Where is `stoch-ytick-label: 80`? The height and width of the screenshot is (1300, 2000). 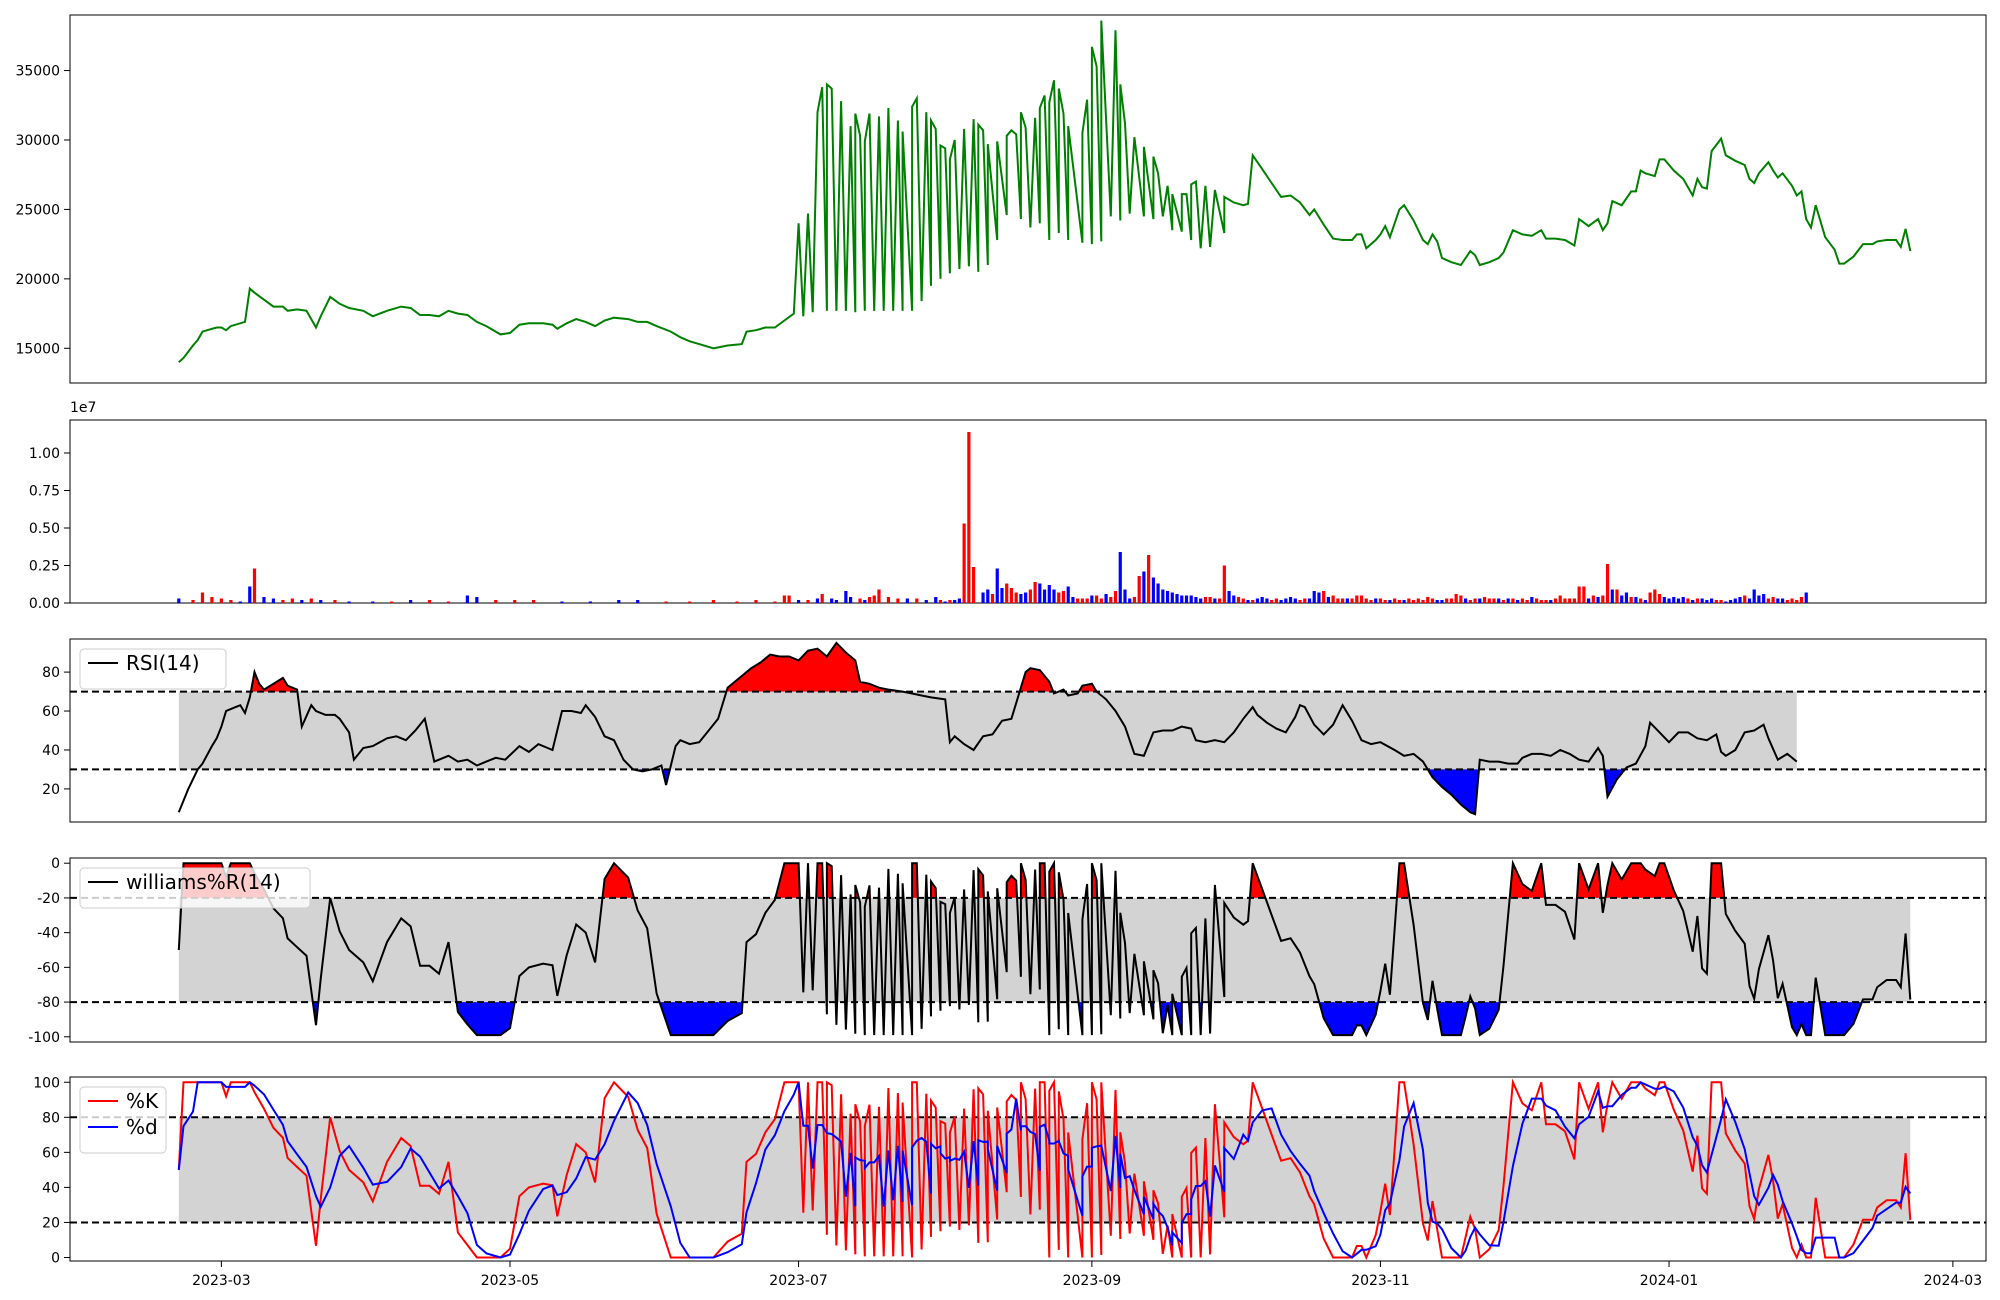 stoch-ytick-label: 80 is located at coordinates (51, 1118).